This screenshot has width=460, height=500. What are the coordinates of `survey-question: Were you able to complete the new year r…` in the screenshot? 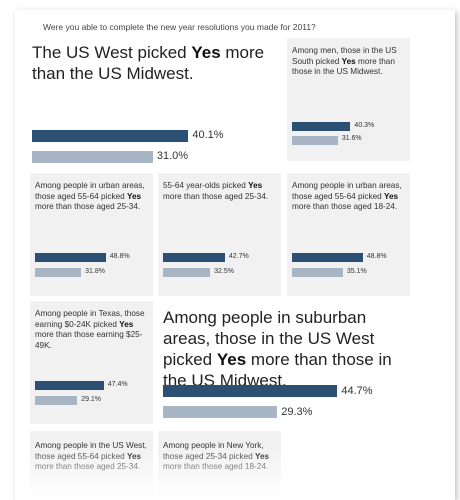 It's located at (179, 27).